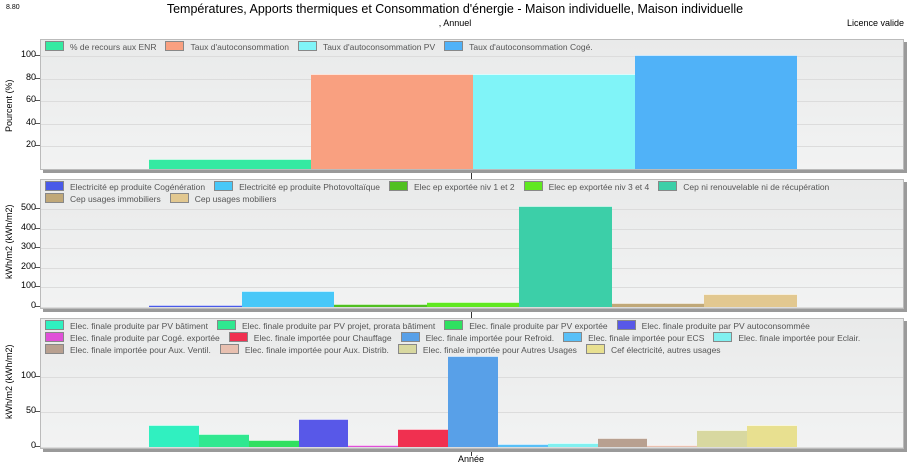 This screenshot has width=910, height=466. I want to click on legend-item: % de recours aux ENR, so click(100, 47).